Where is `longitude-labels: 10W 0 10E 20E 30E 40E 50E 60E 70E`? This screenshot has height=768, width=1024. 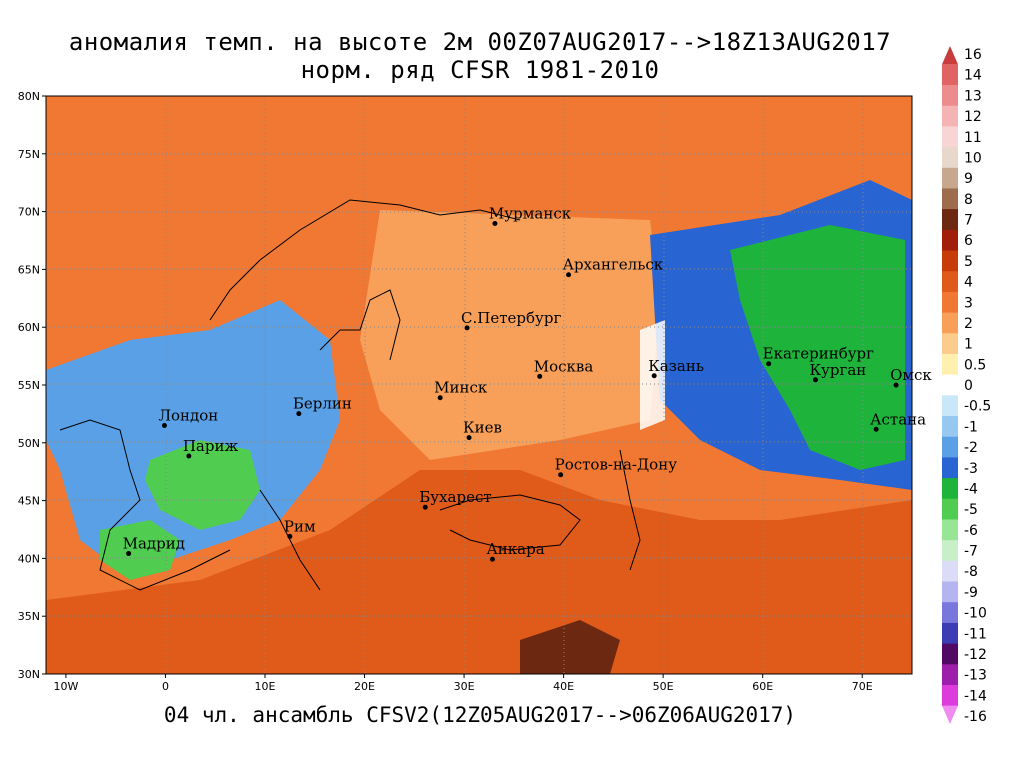
longitude-labels: 10W 0 10E 20E 30E 40E 50E 60E 70E is located at coordinates (463, 683).